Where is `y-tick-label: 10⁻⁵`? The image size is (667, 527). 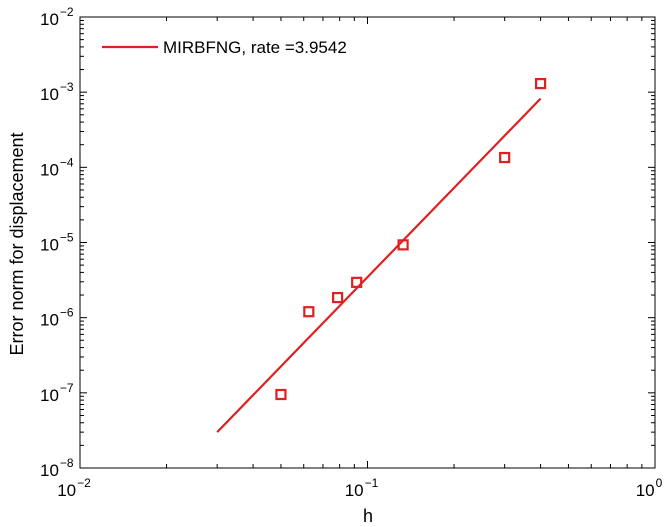 y-tick-label: 10⁻⁵ is located at coordinates (57, 243).